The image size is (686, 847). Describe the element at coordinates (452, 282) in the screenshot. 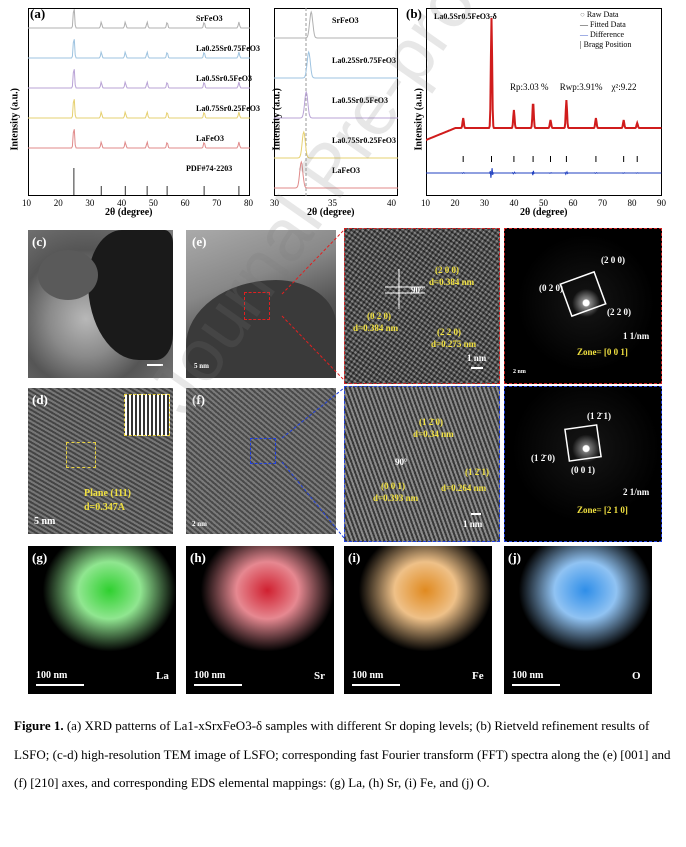

I see `hrtem-e-d-200: d=0.384 nm` at that location.